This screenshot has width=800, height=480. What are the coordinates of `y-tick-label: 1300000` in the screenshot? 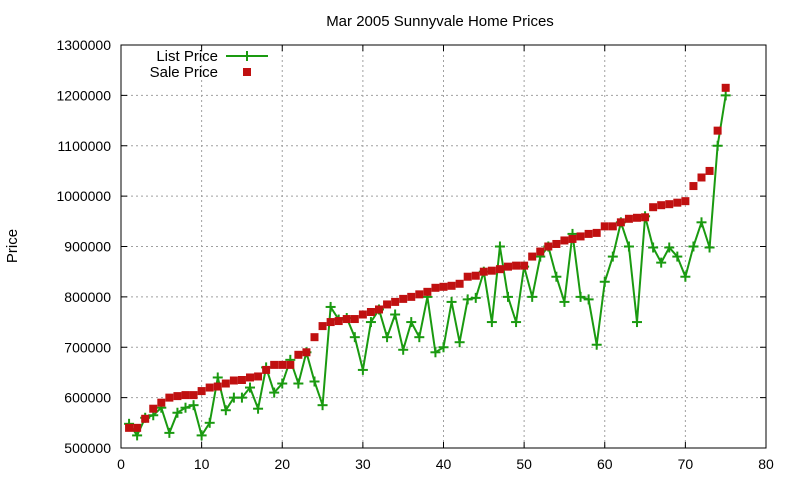 It's located at (83, 45).